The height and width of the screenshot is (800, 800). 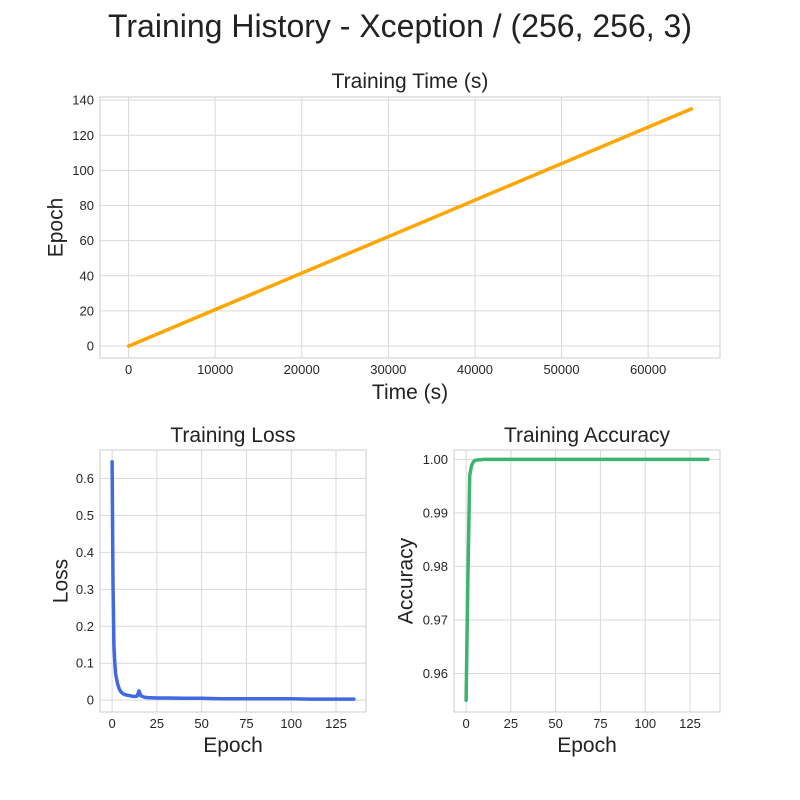 I want to click on chart-title: Training Loss, so click(x=232, y=435).